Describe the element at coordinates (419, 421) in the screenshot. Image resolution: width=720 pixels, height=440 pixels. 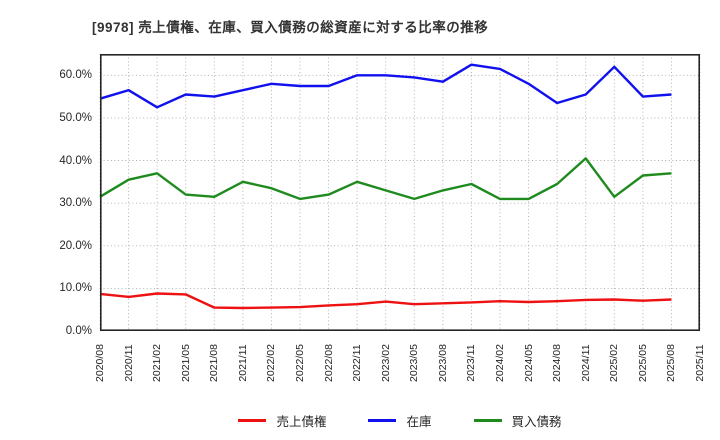
I see `legend-label-inventory: 在庫` at that location.